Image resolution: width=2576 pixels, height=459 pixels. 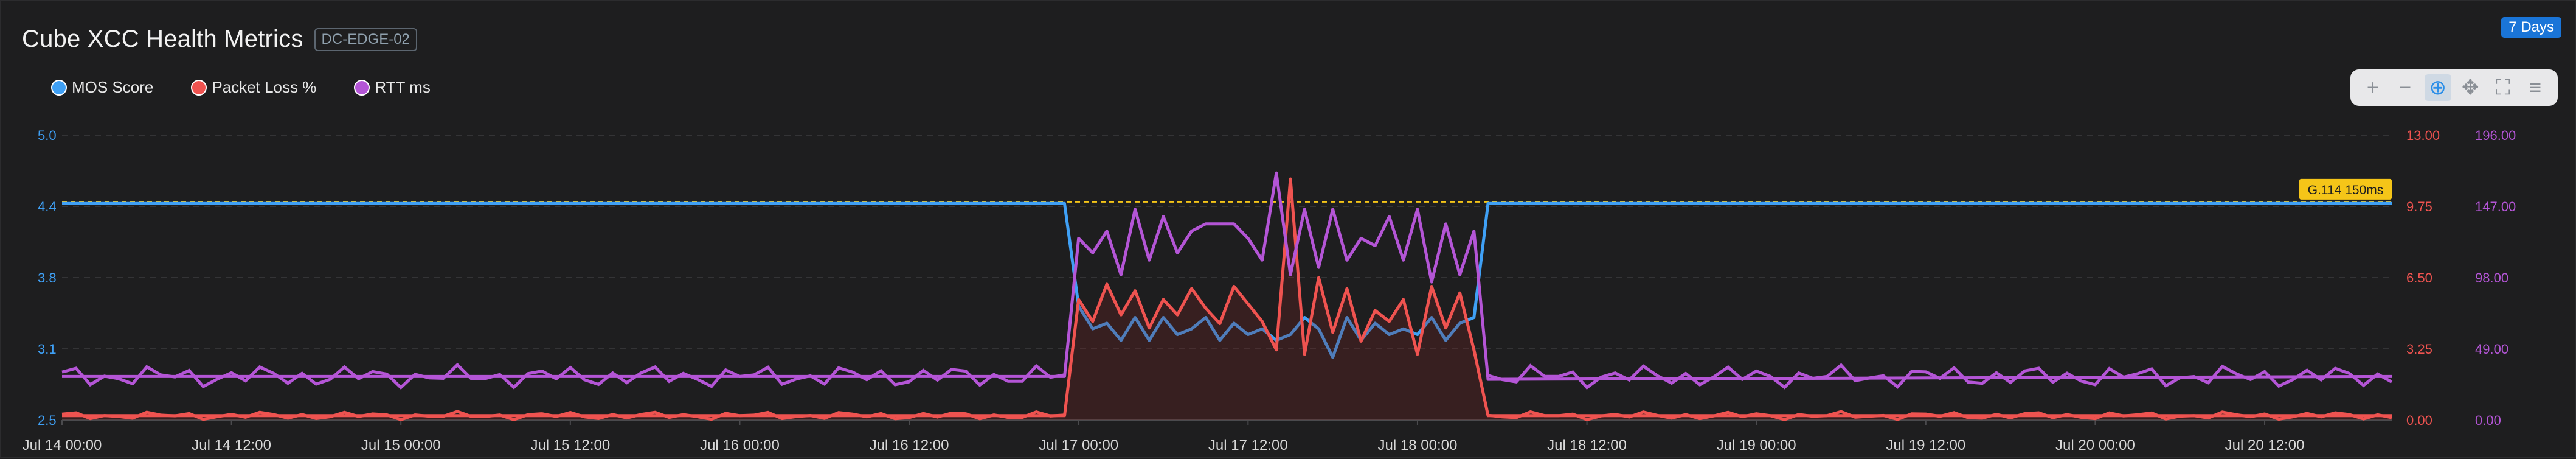 I want to click on x-tick-label: Jul 14 00:00, so click(x=62, y=445).